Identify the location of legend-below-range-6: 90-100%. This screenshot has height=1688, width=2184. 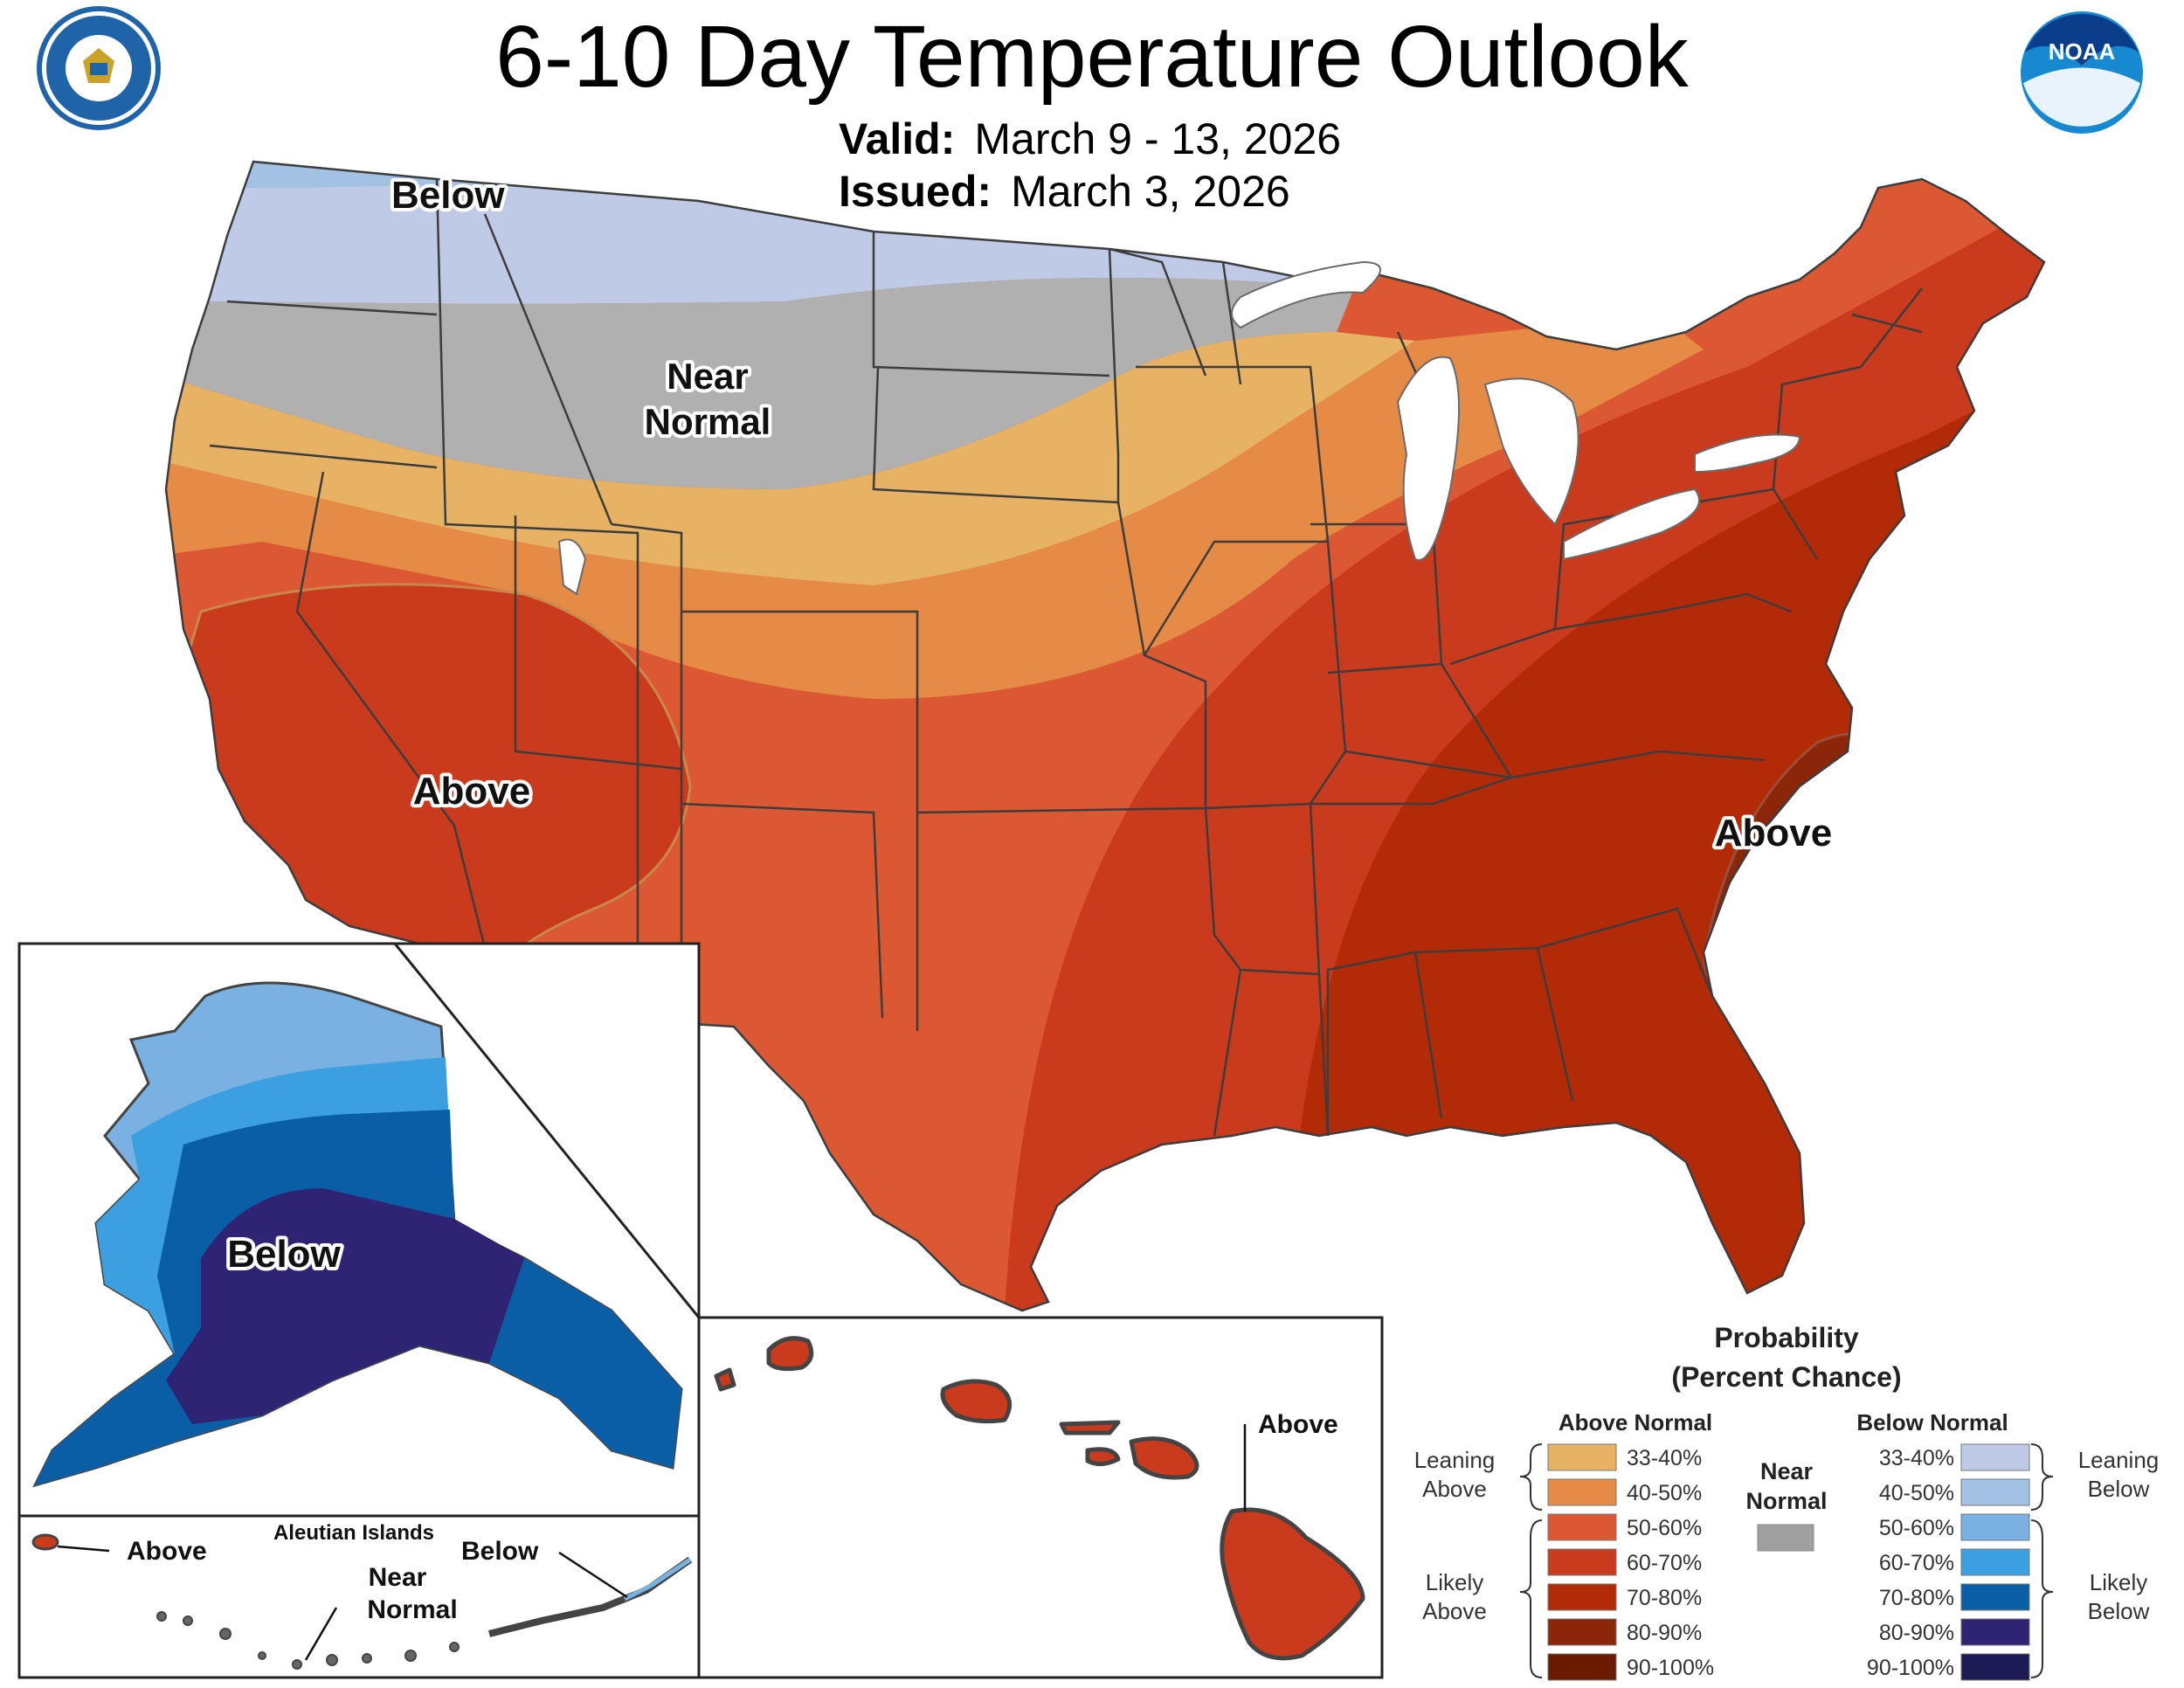
(1910, 1668).